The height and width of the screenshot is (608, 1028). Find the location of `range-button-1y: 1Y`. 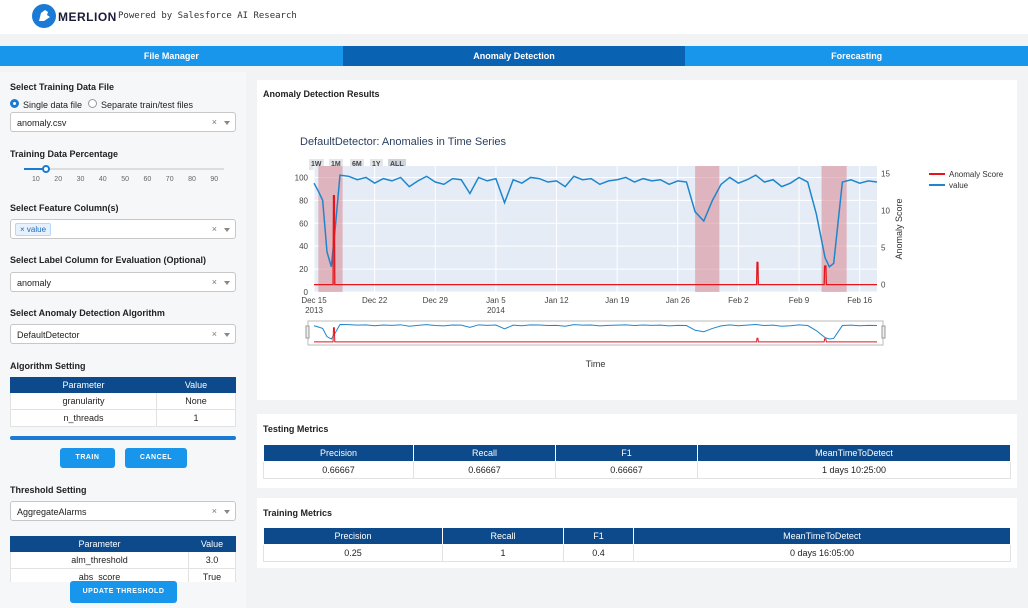

range-button-1y: 1Y is located at coordinates (376, 164).